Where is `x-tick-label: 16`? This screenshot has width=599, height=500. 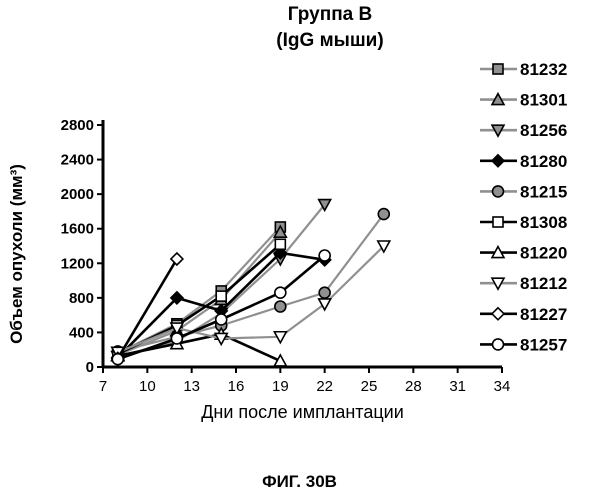 x-tick-label: 16 is located at coordinates (236, 386).